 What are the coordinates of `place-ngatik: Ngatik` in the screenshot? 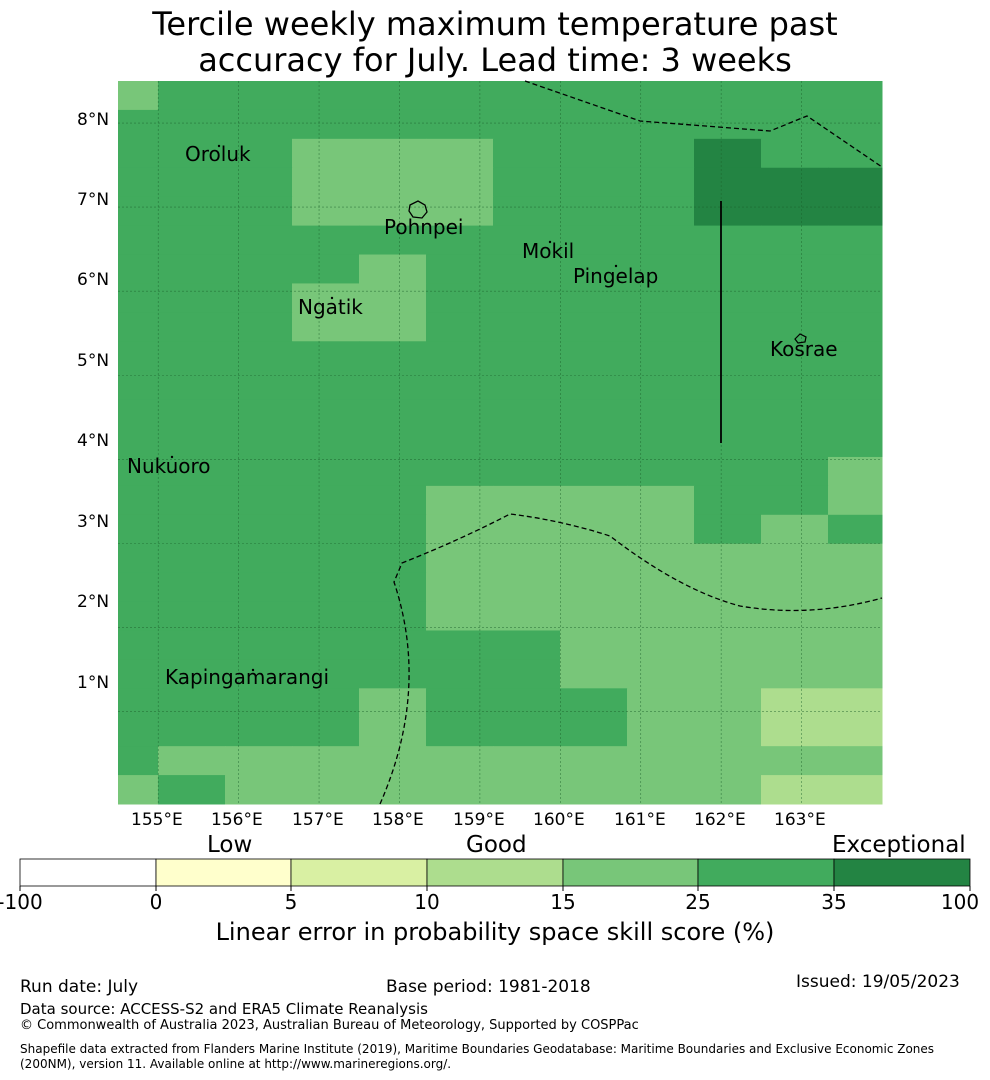 It's located at (330, 307).